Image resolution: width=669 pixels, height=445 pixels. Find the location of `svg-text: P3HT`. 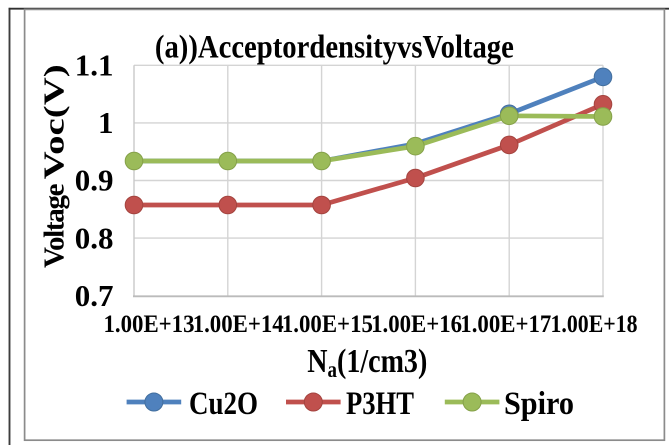

svg-text: P3HT is located at coordinates (380, 404).